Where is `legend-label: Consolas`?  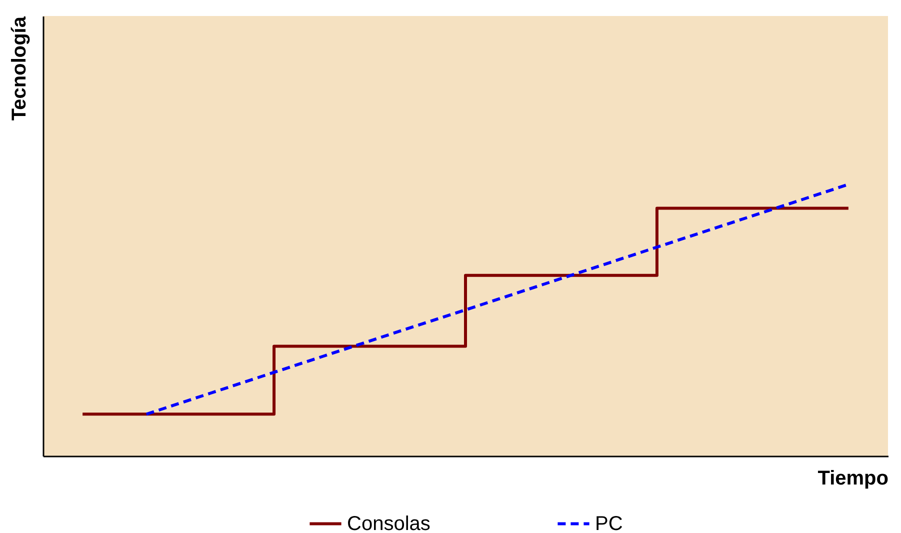 legend-label: Consolas is located at coordinates (388, 522).